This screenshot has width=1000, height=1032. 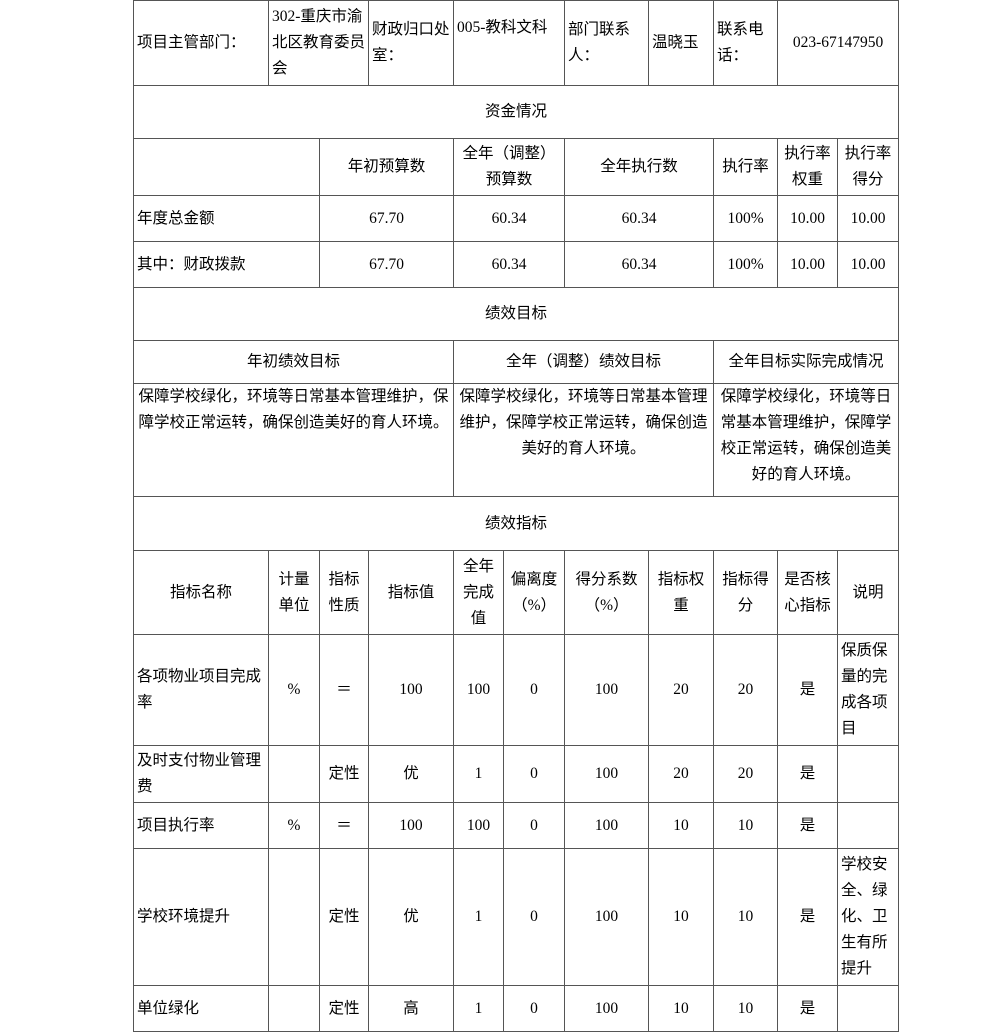 What do you see at coordinates (509, 167) in the screenshot?
I see `funds-col: 全年（调整）预算数` at bounding box center [509, 167].